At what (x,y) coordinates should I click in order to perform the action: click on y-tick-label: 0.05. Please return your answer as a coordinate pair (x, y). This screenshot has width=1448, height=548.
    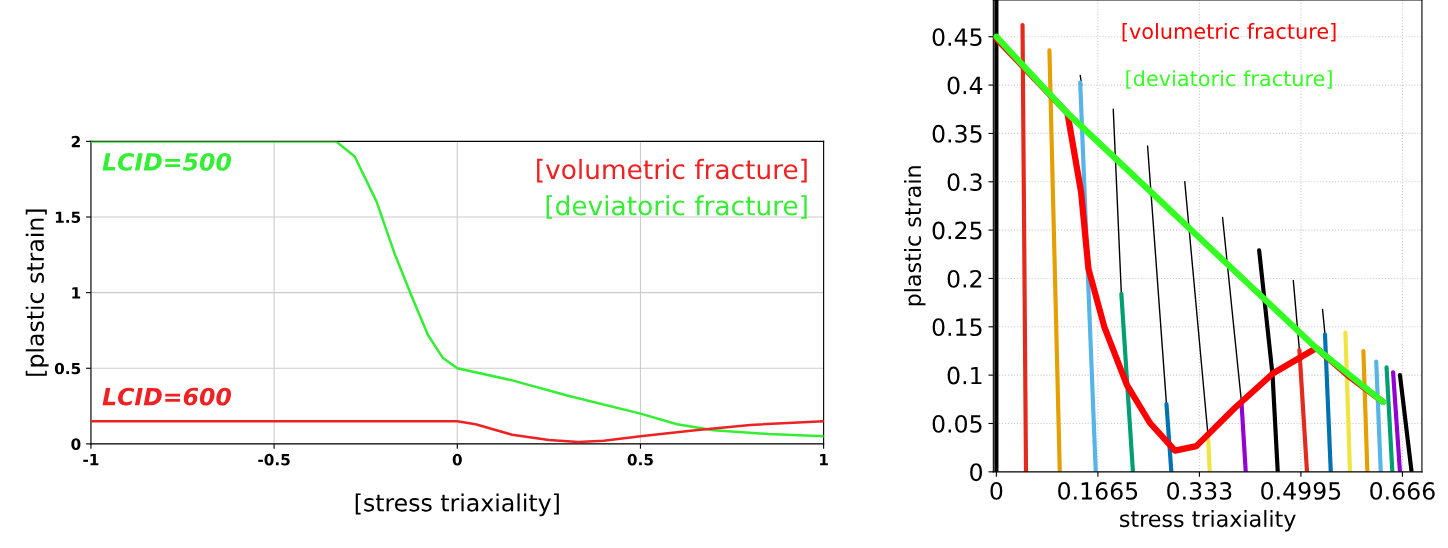
    Looking at the image, I should click on (957, 423).